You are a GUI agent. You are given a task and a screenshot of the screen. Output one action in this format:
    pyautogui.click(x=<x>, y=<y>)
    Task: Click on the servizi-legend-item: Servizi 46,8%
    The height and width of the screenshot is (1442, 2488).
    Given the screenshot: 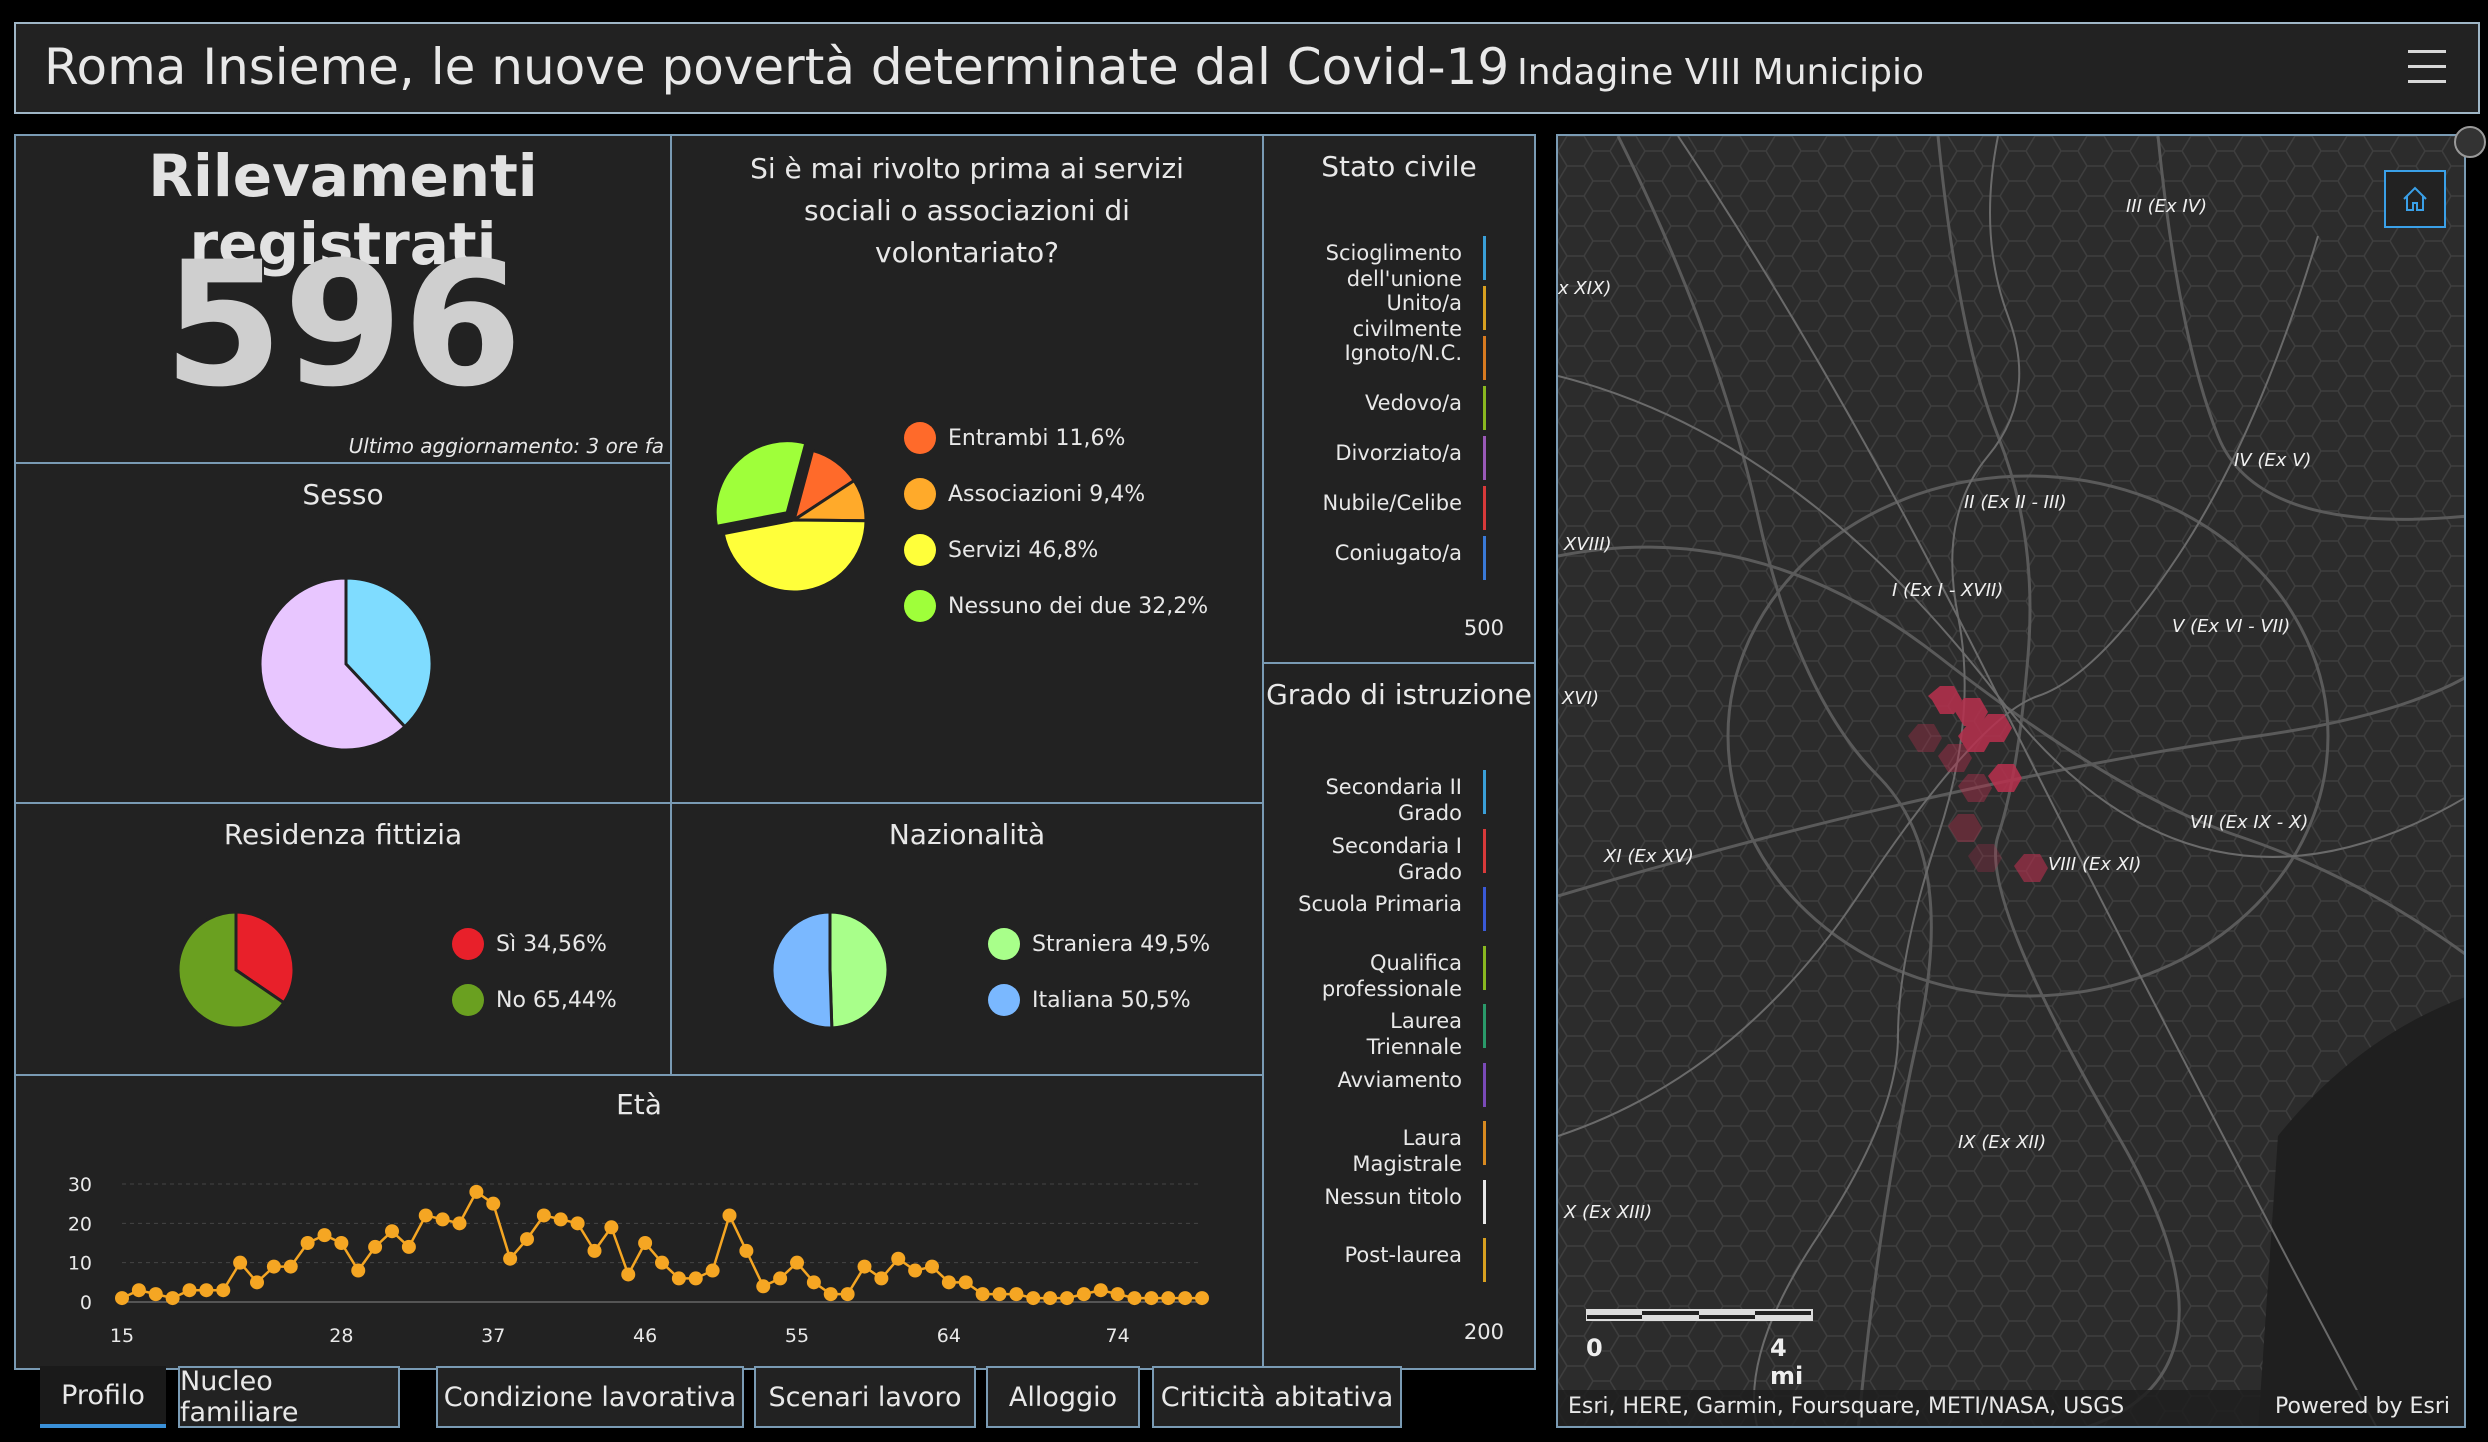 What is the action you would take?
    pyautogui.click(x=1001, y=550)
    